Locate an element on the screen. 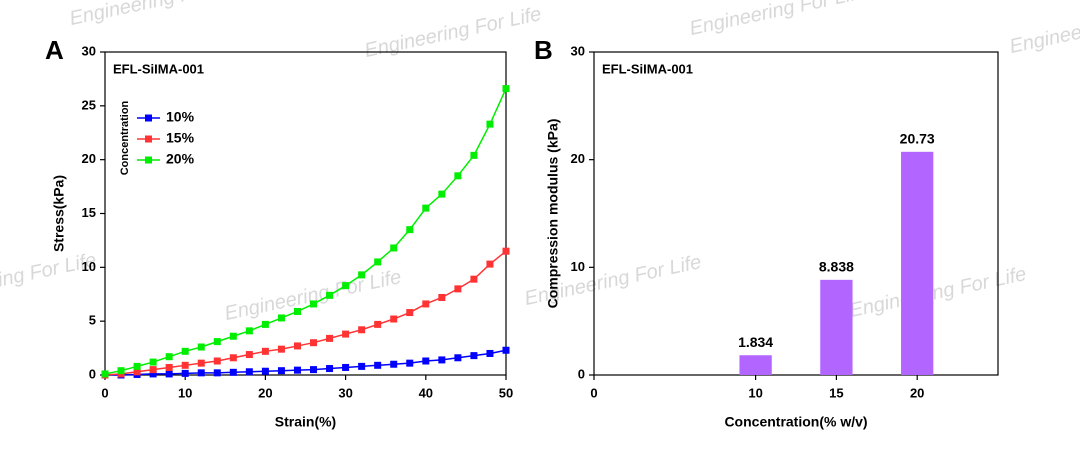  x-axis-label: Concentration(% w/v) is located at coordinates (795, 422).